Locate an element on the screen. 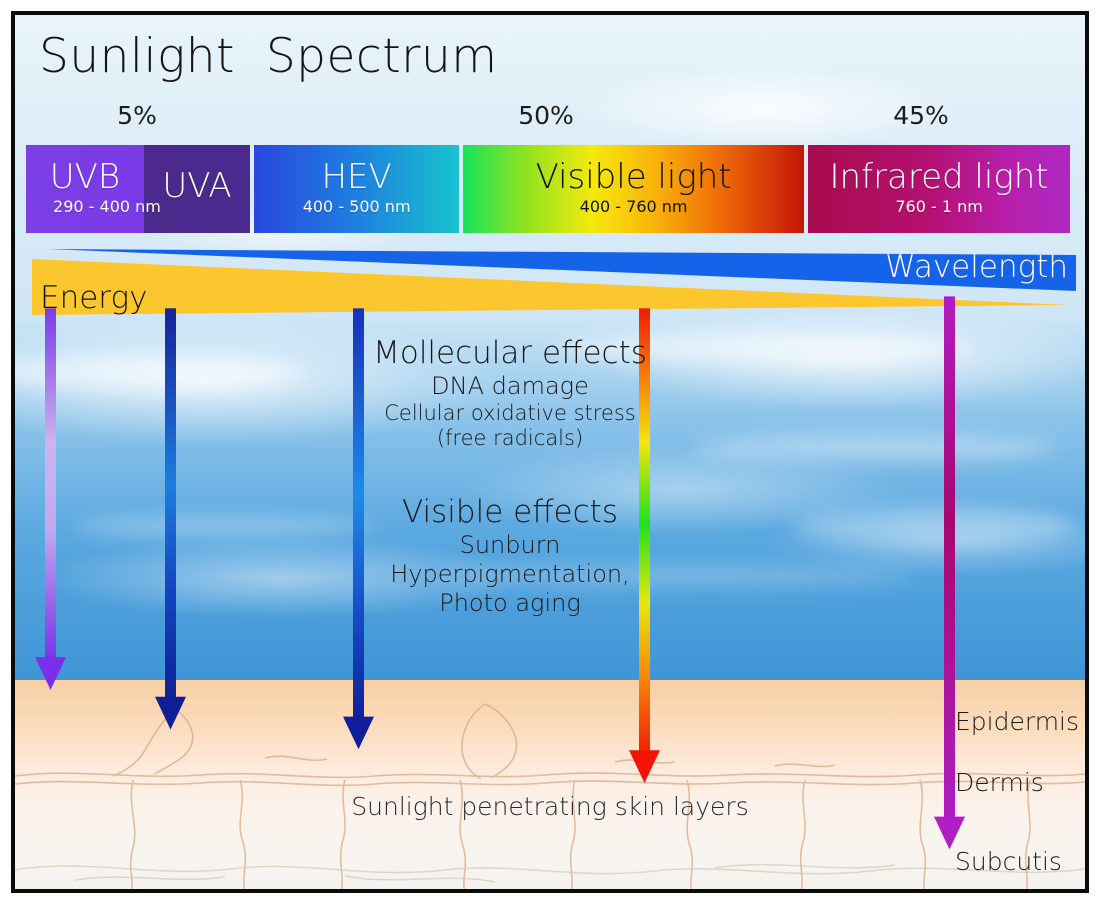  visible-effect-item: Photo aging is located at coordinates (510, 603).